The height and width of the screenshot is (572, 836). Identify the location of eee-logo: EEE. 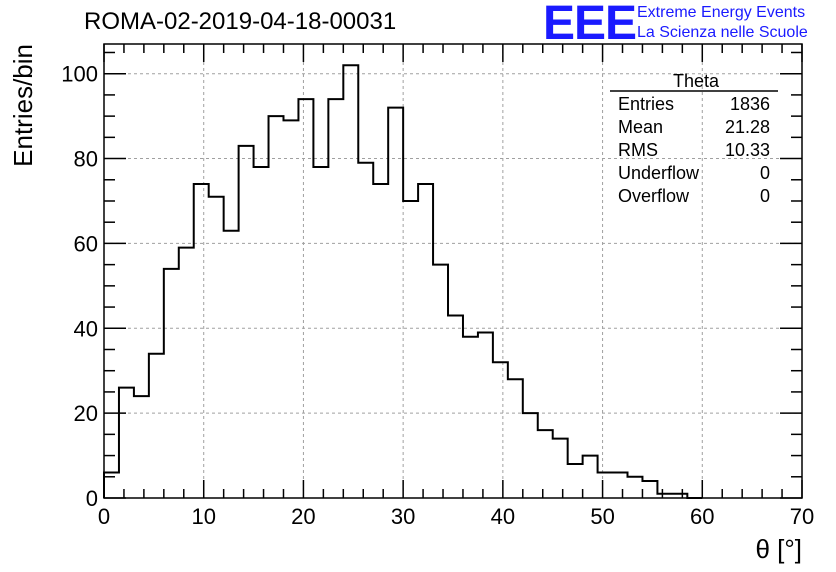
(590, 25).